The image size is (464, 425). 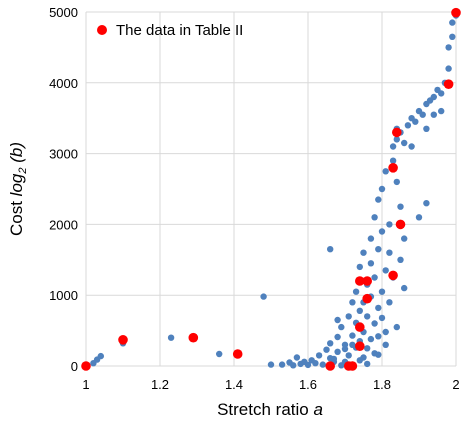 I want to click on x-axis-title: Stretch ratio a, so click(x=270, y=409).